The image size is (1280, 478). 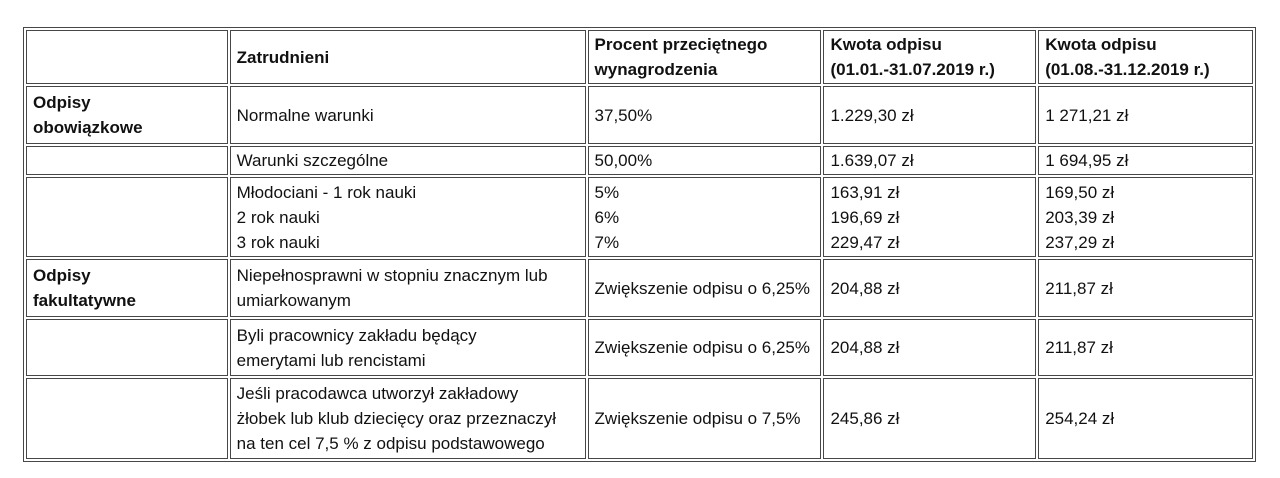 What do you see at coordinates (930, 57) in the screenshot?
I see `header-cell-amount-jan-jul: Kwota odpisu (01.01.-31.07.2019 r.)` at bounding box center [930, 57].